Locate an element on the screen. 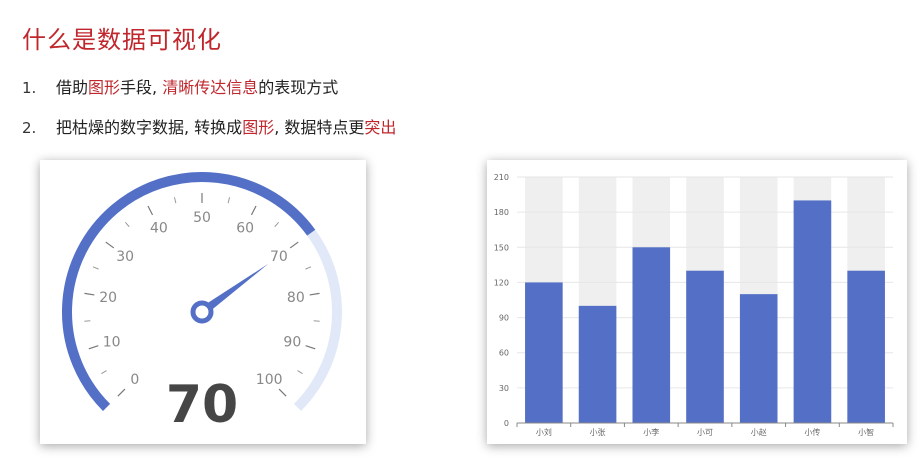 The image size is (924, 462). y-tick-label: 0 is located at coordinates (506, 423).